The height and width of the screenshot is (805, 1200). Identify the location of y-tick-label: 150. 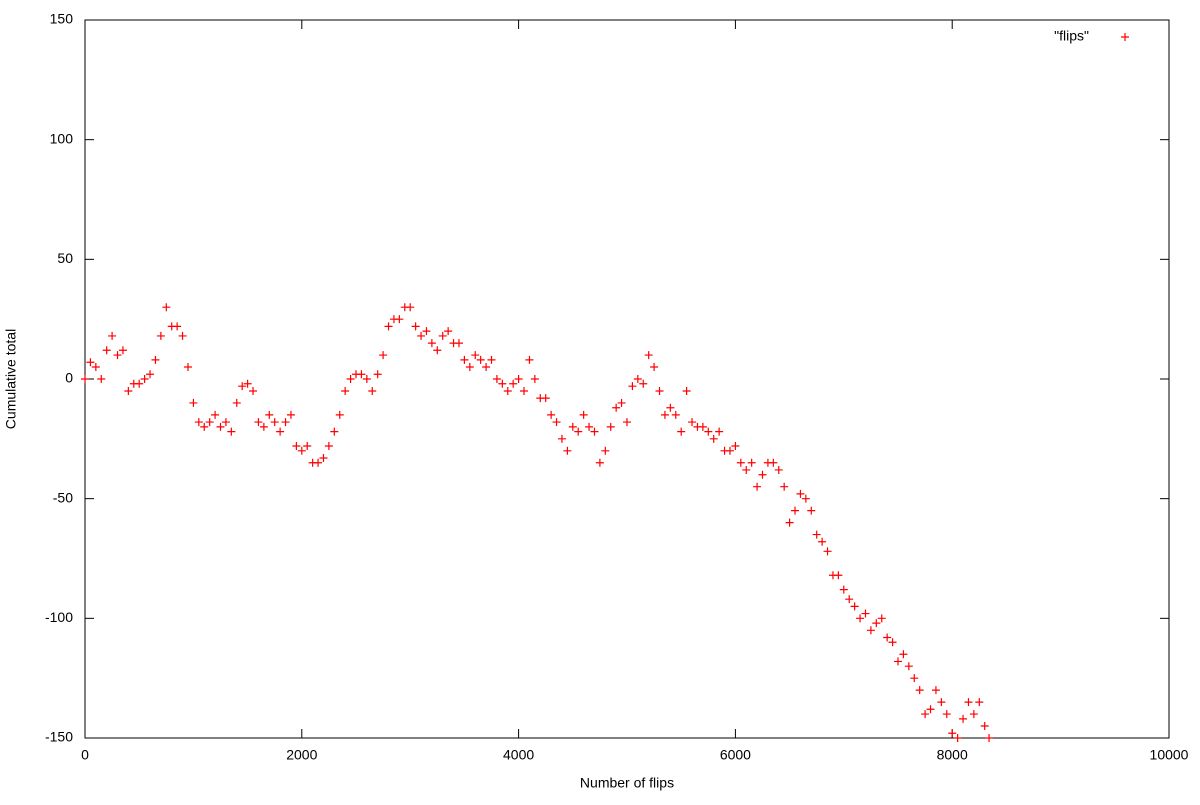
(62, 19).